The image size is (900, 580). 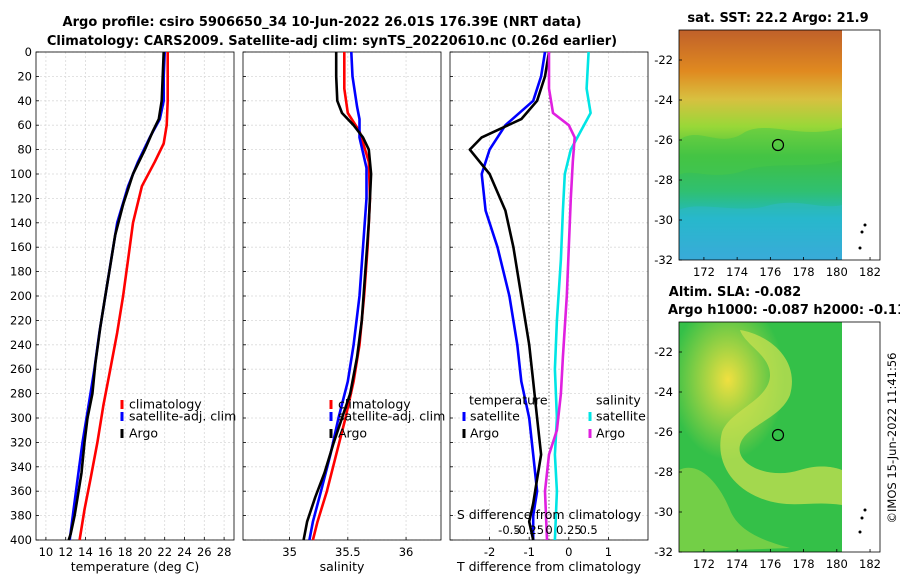 I want to click on s-difference-label: S difference from climatology, so click(x=549, y=514).